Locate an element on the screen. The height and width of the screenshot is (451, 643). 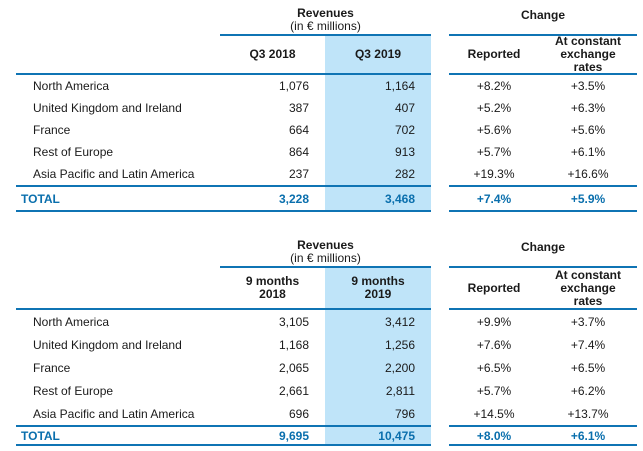
revenue-prev-value: 387 is located at coordinates (298, 108).